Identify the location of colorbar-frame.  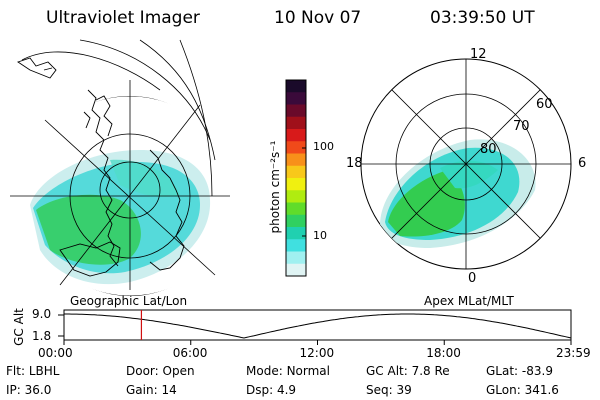
(296, 178).